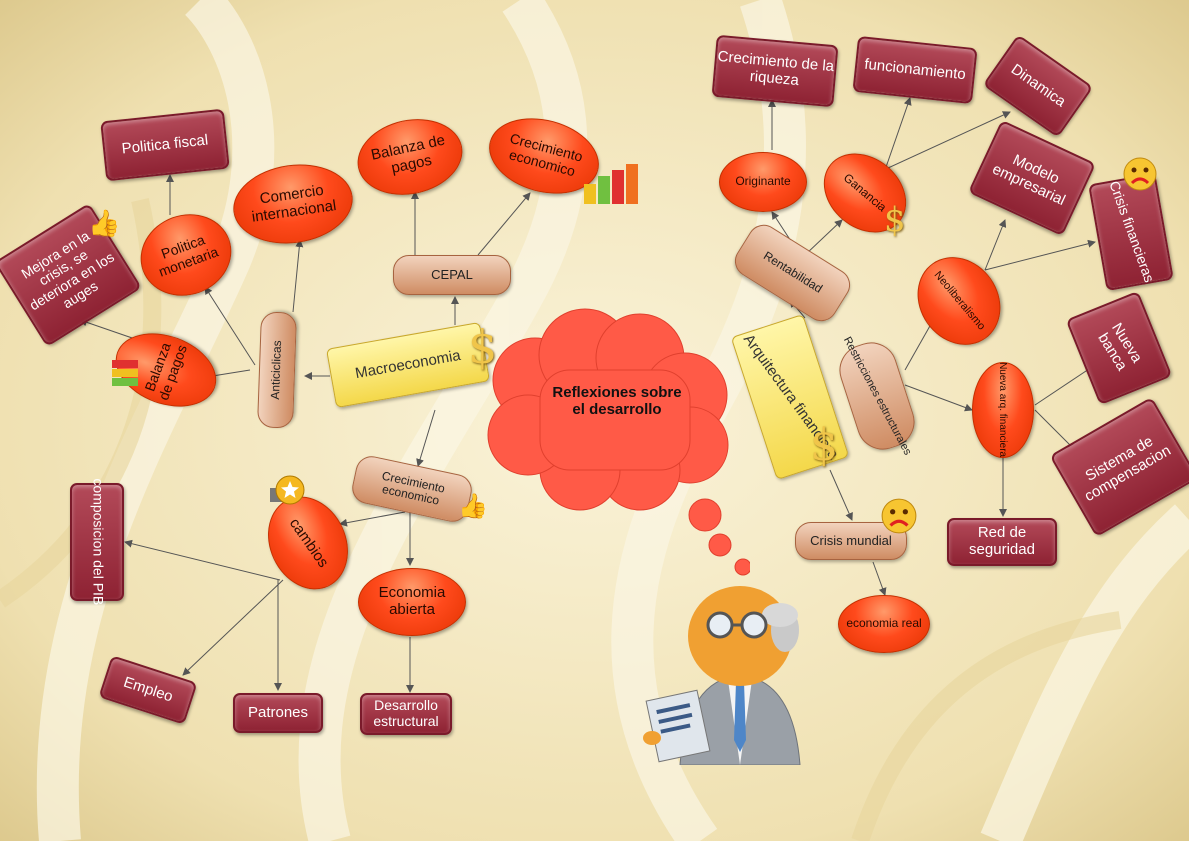  What do you see at coordinates (1028, 180) in the screenshot?
I see `modelo-empresarial-label: Modelo empresarial` at bounding box center [1028, 180].